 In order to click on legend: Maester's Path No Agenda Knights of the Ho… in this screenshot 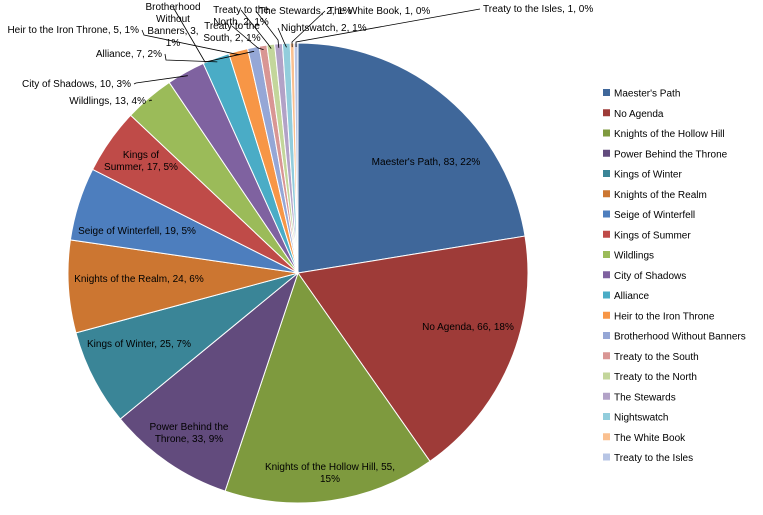, I will do `click(674, 276)`.